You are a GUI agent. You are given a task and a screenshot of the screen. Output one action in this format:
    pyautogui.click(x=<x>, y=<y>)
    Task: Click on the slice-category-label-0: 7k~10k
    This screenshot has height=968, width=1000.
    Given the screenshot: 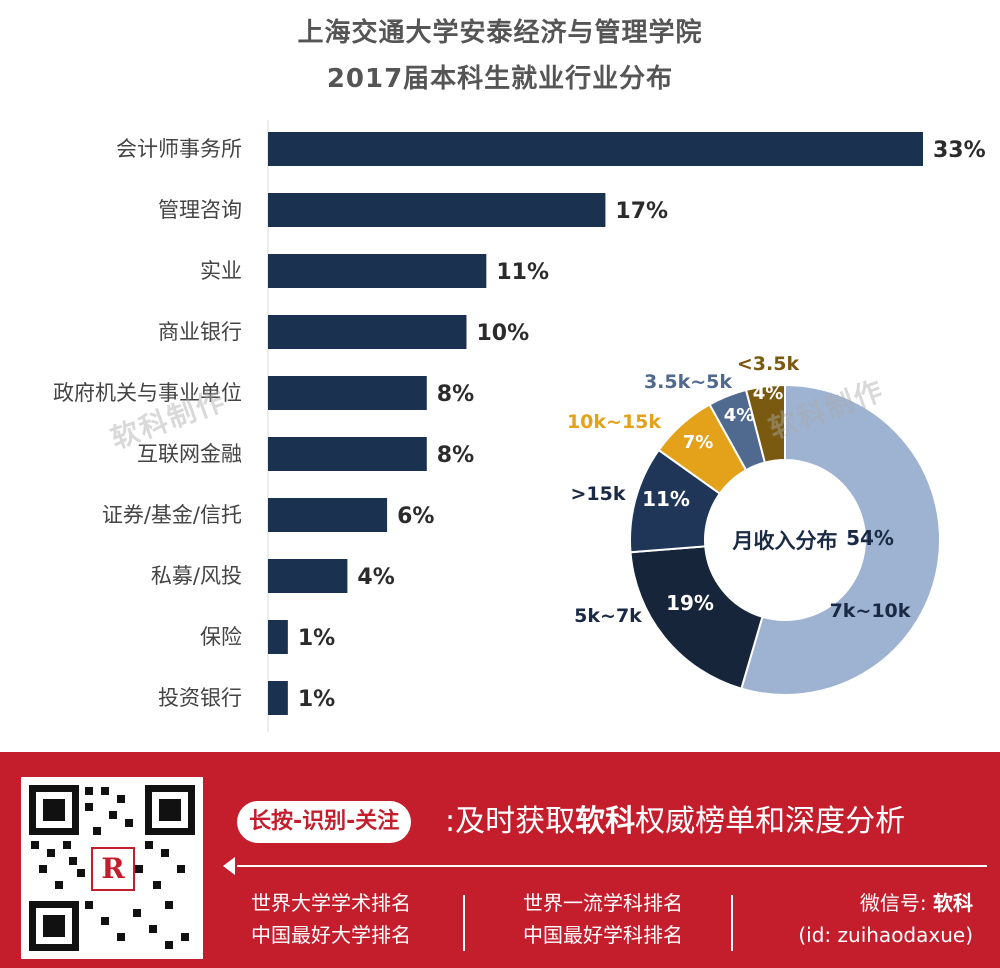 What is the action you would take?
    pyautogui.click(x=870, y=611)
    